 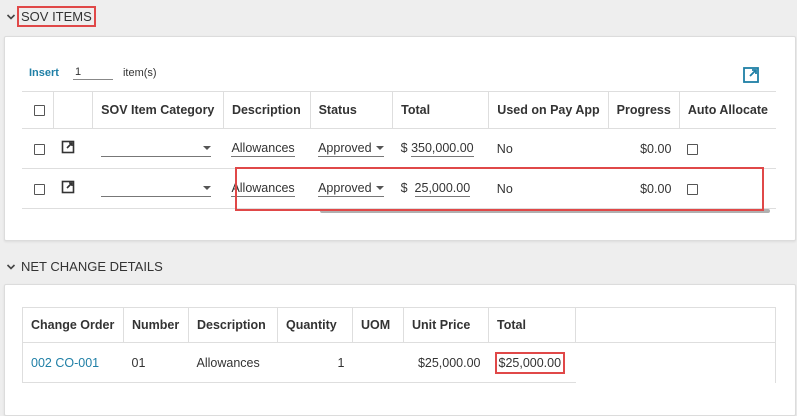 I want to click on horizontal-scrollbar, so click(x=545, y=211).